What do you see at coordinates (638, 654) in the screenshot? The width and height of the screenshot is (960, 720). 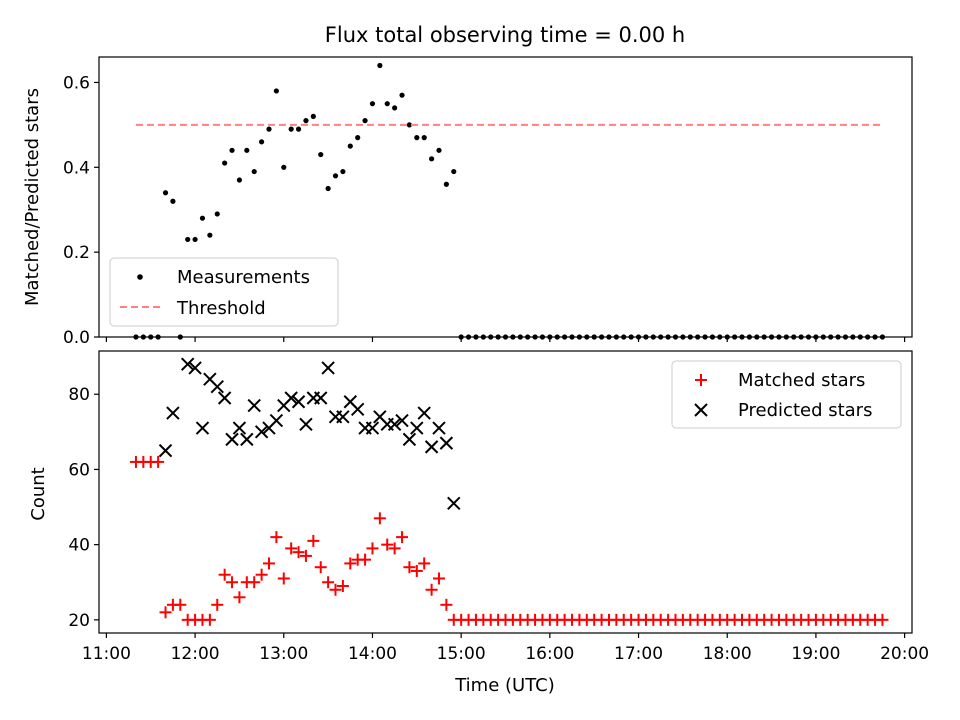 I see `x-tick-label: 17:00` at bounding box center [638, 654].